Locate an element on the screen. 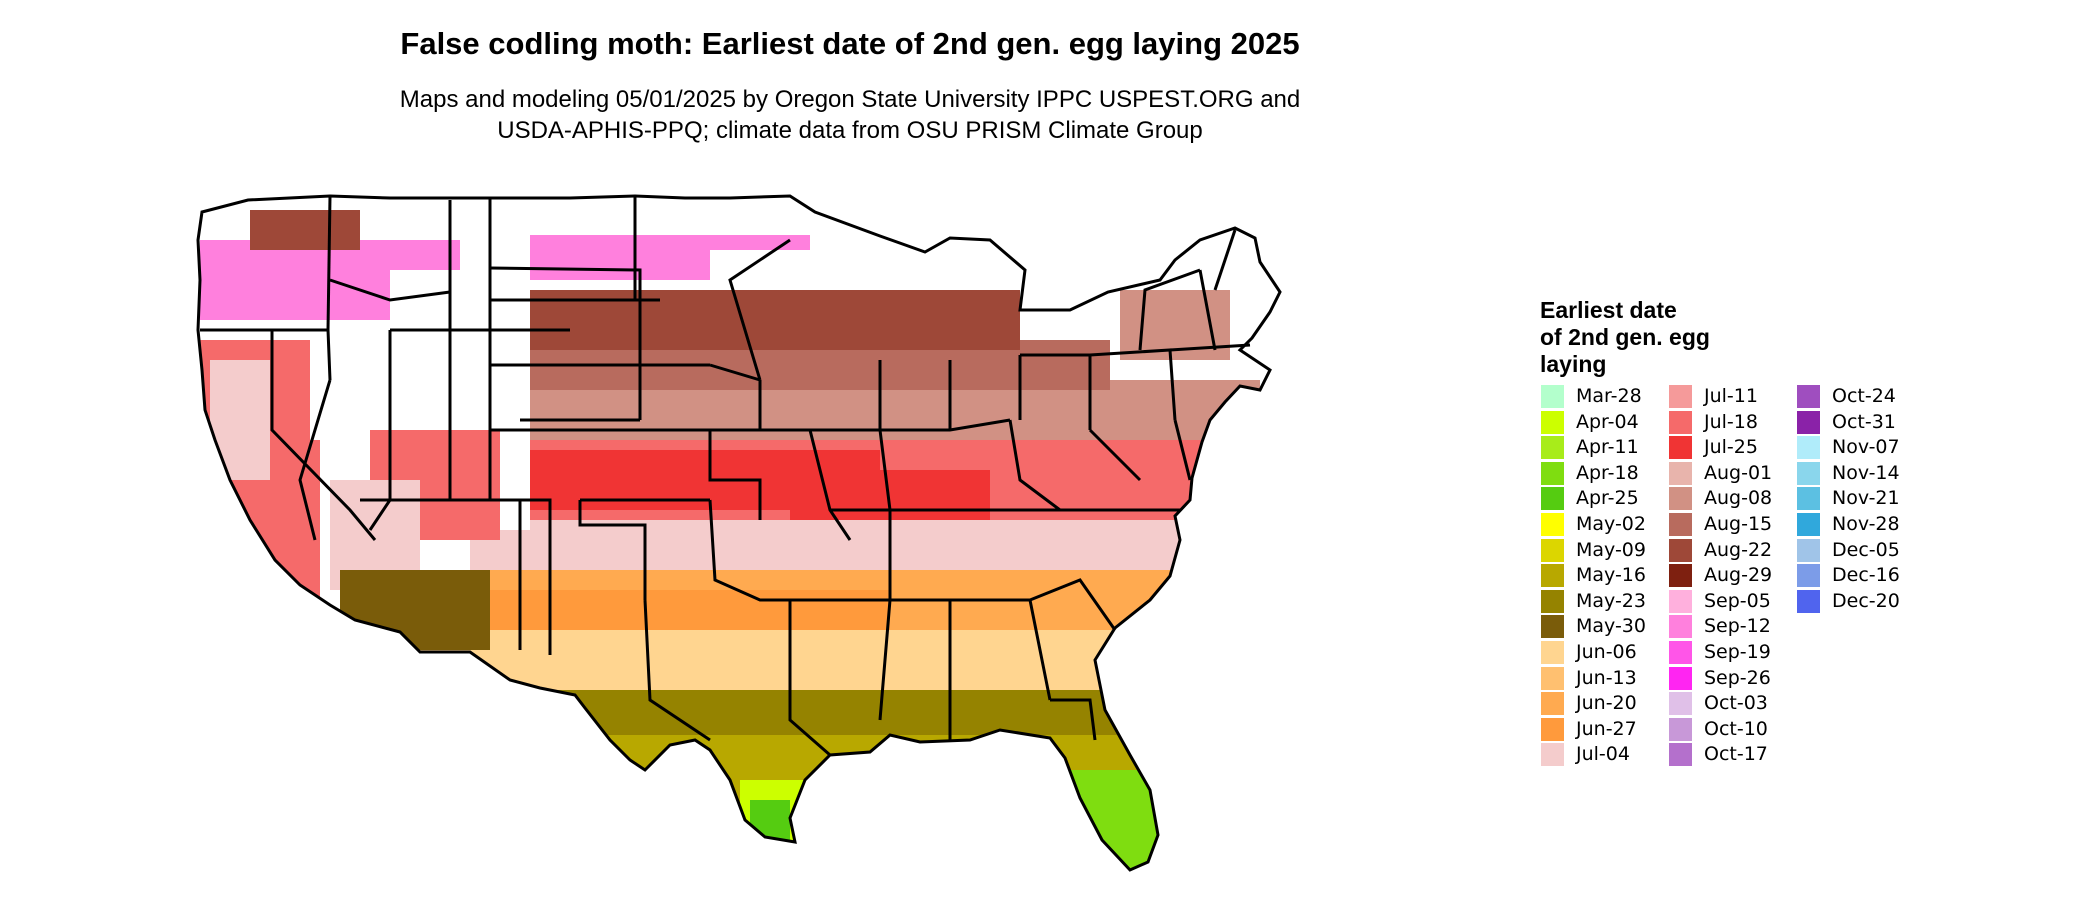  legend-item: Nov-21 is located at coordinates (1862, 500).